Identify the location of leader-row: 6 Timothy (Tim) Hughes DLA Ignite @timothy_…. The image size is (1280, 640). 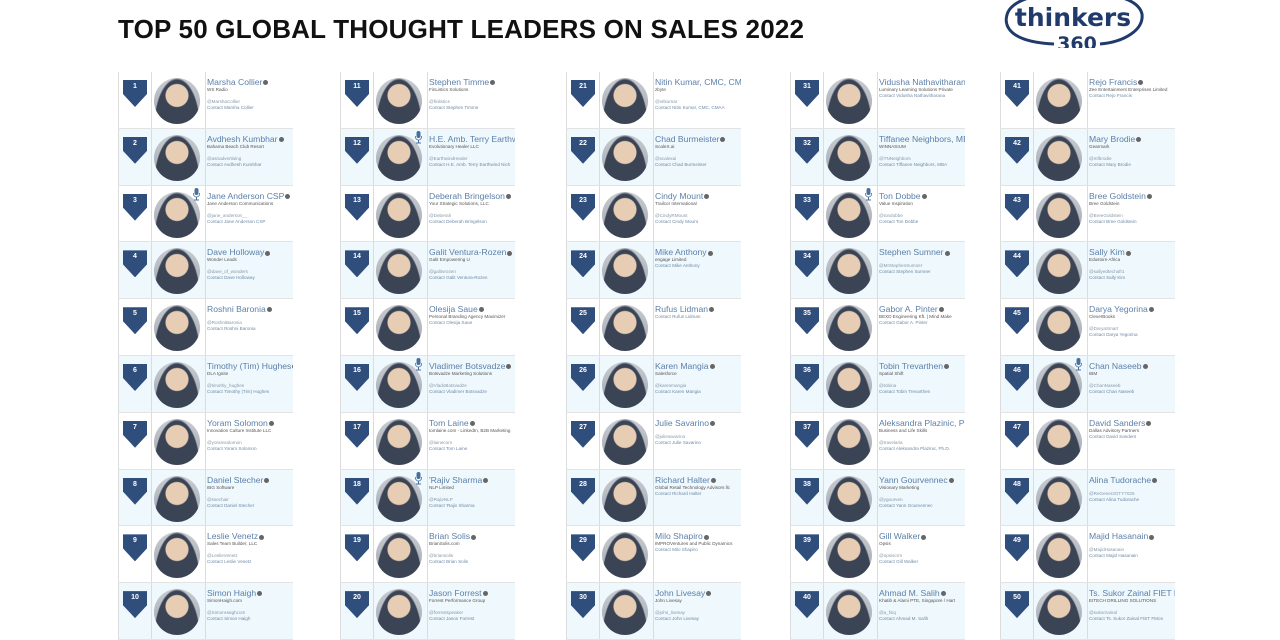
(205, 384).